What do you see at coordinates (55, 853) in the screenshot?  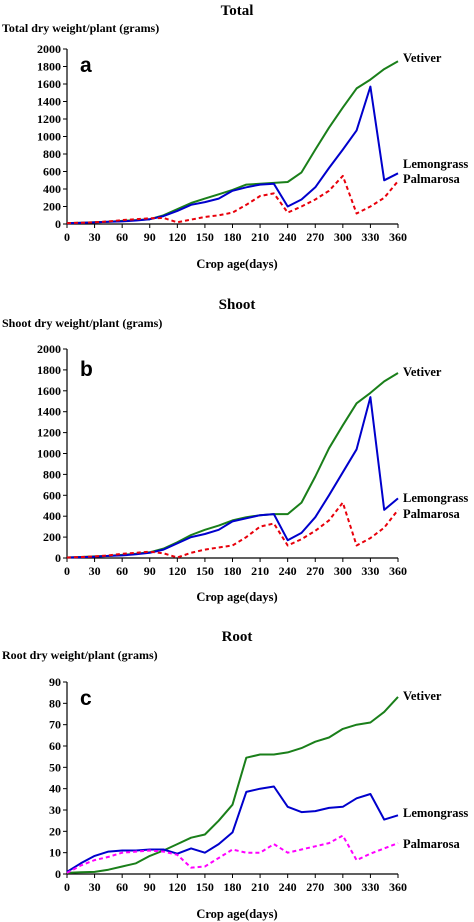 I see `y-tick-label: 10` at bounding box center [55, 853].